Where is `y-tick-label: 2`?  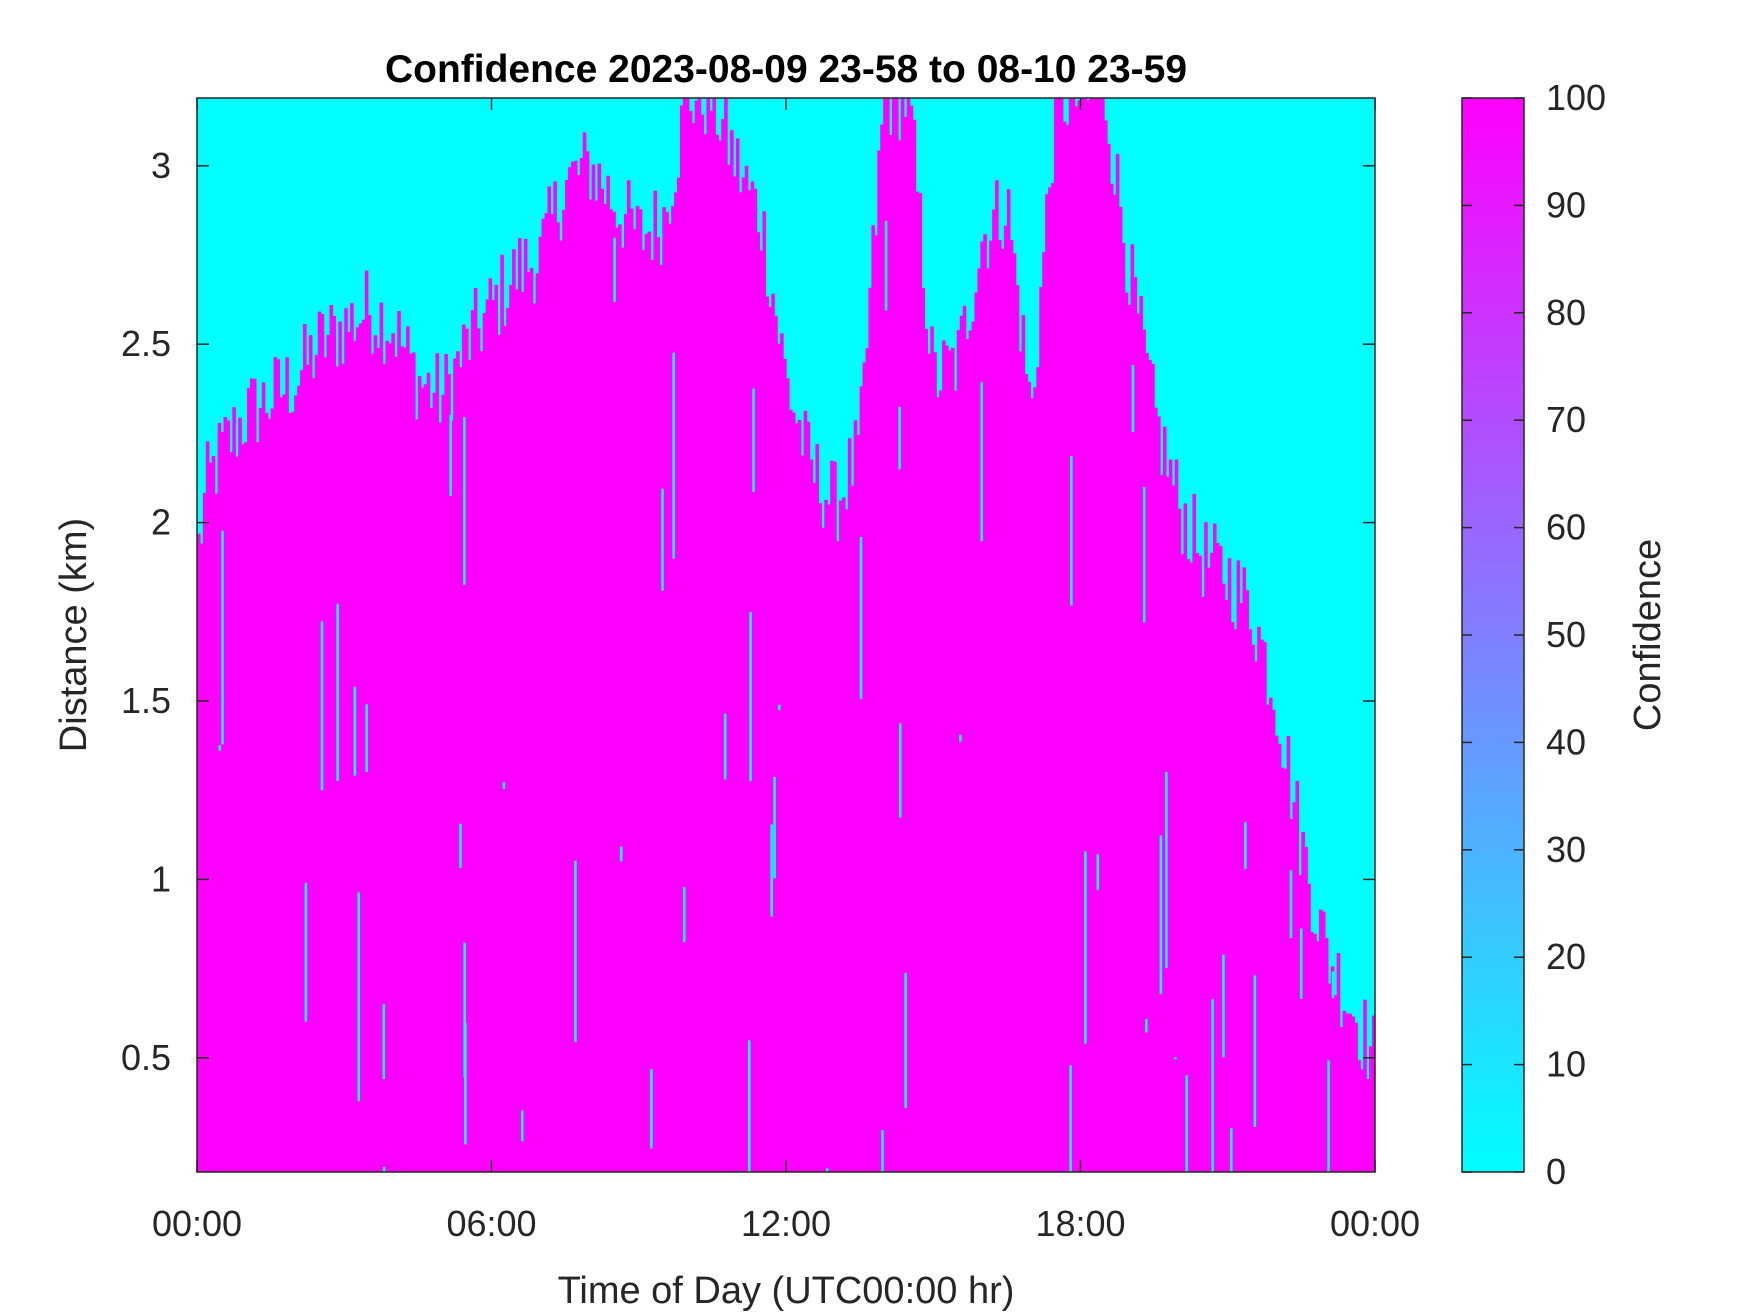 y-tick-label: 2 is located at coordinates (161, 522).